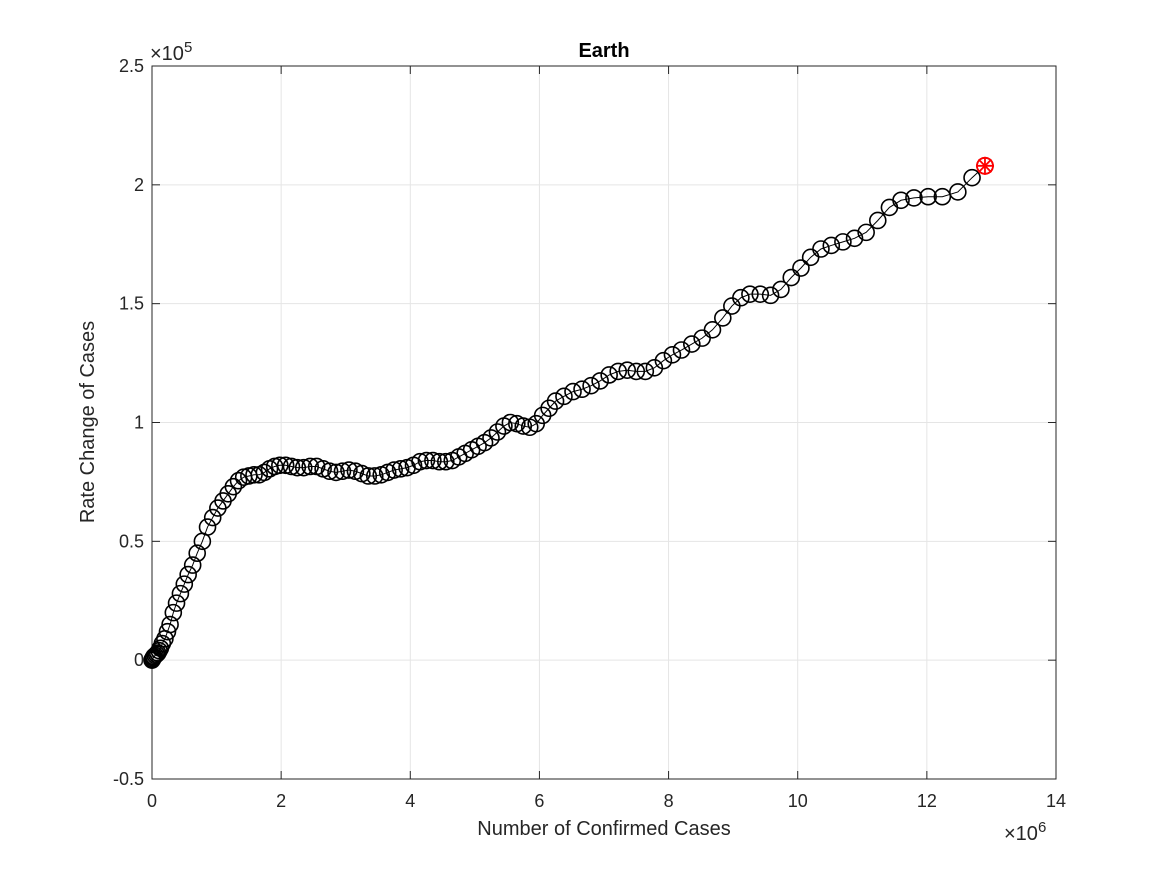 The height and width of the screenshot is (875, 1167). Describe the element at coordinates (603, 829) in the screenshot. I see `x-axis-label: Number of Confirmed Cases` at that location.